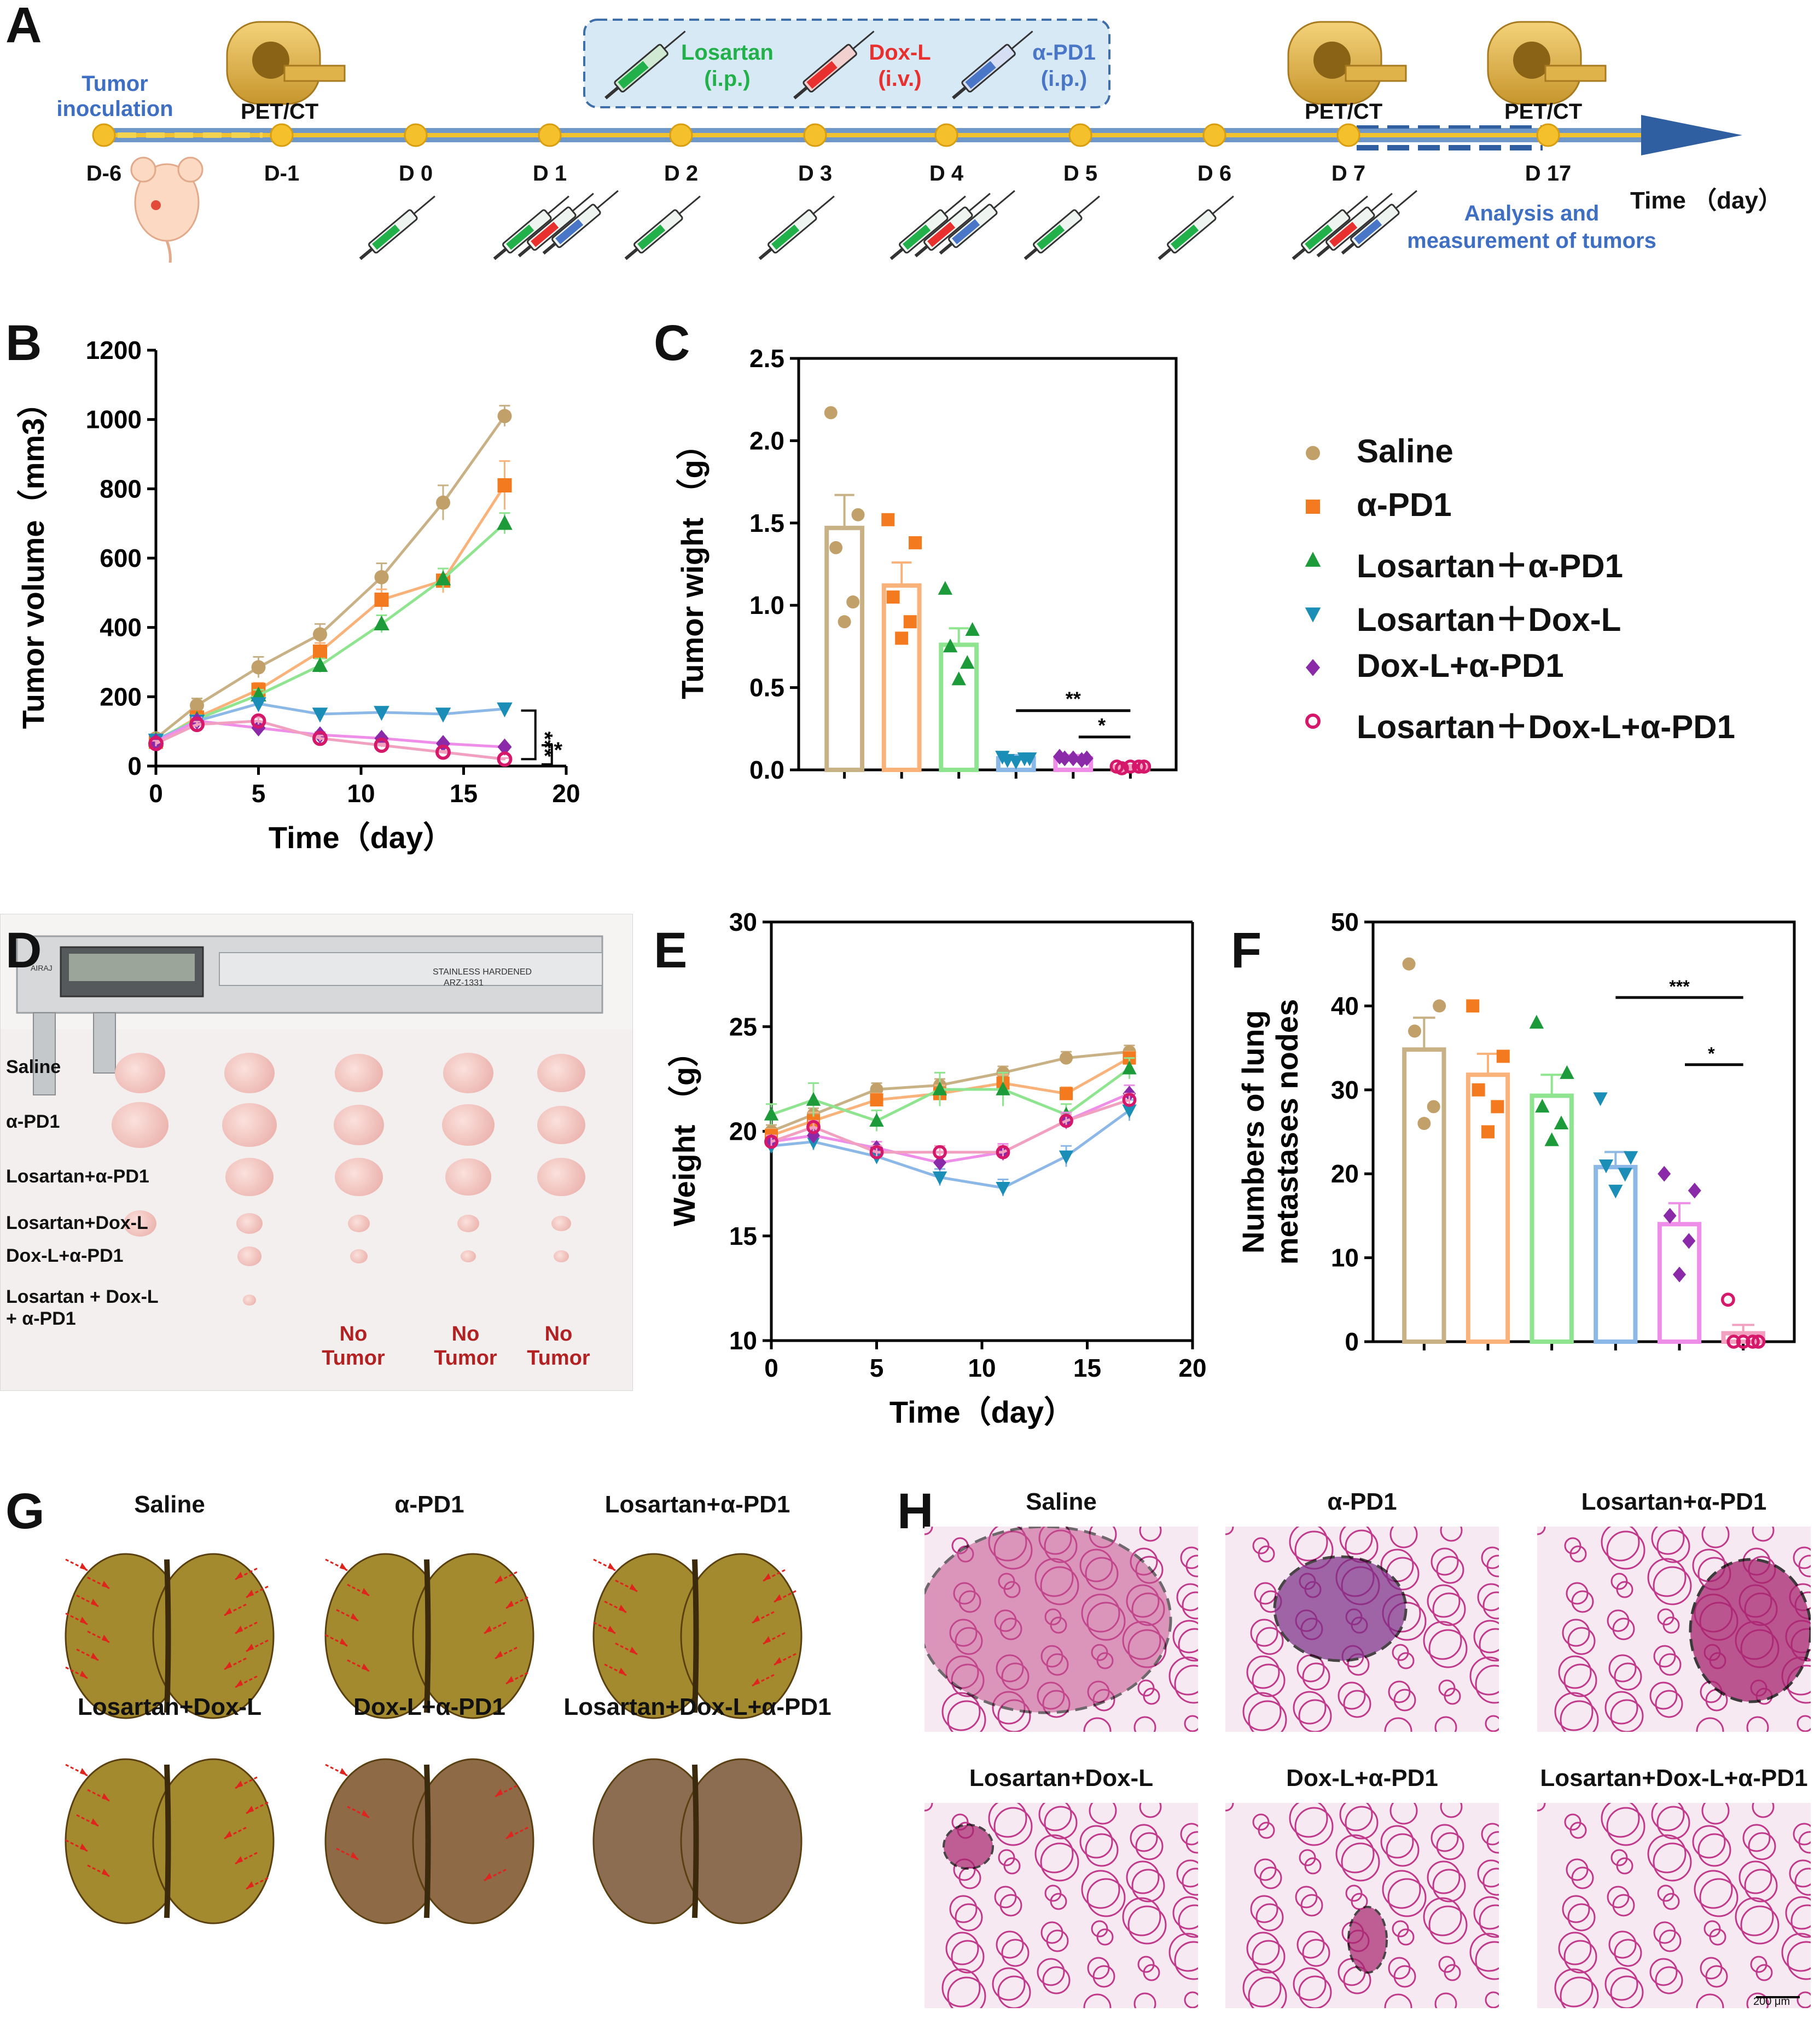 The image size is (1820, 2024). What do you see at coordinates (1061, 1778) in the screenshot?
I see `histology-title: Losartan+Dox-L` at bounding box center [1061, 1778].